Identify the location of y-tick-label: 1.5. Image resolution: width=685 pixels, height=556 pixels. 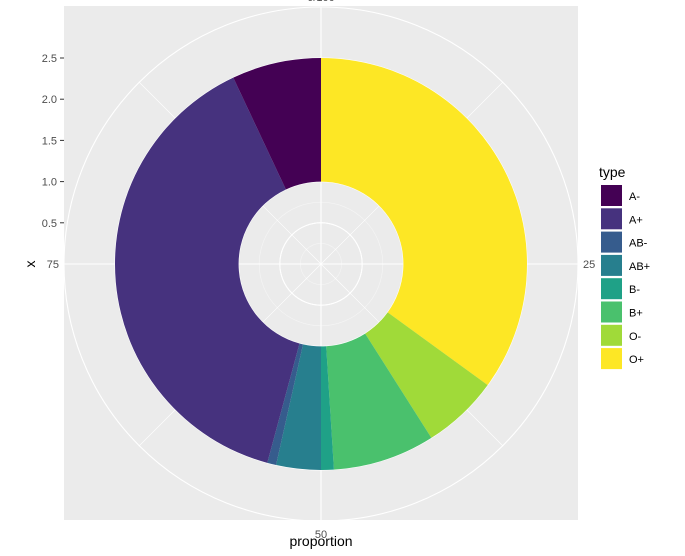
(49, 141).